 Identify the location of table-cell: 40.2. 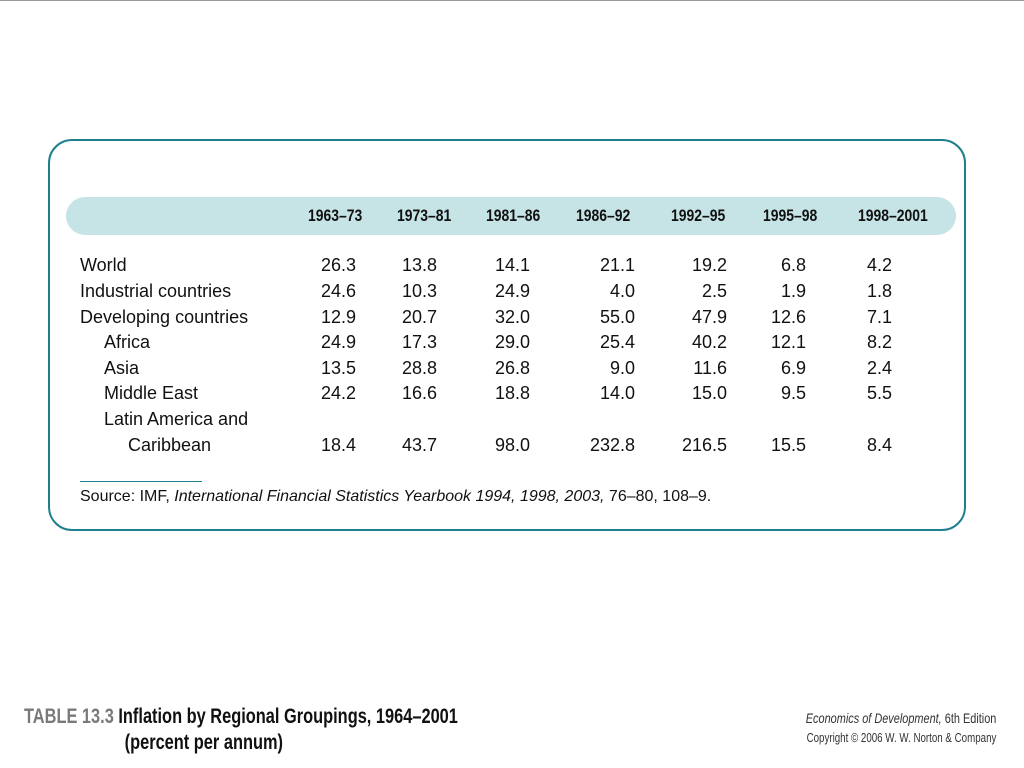
(709, 342).